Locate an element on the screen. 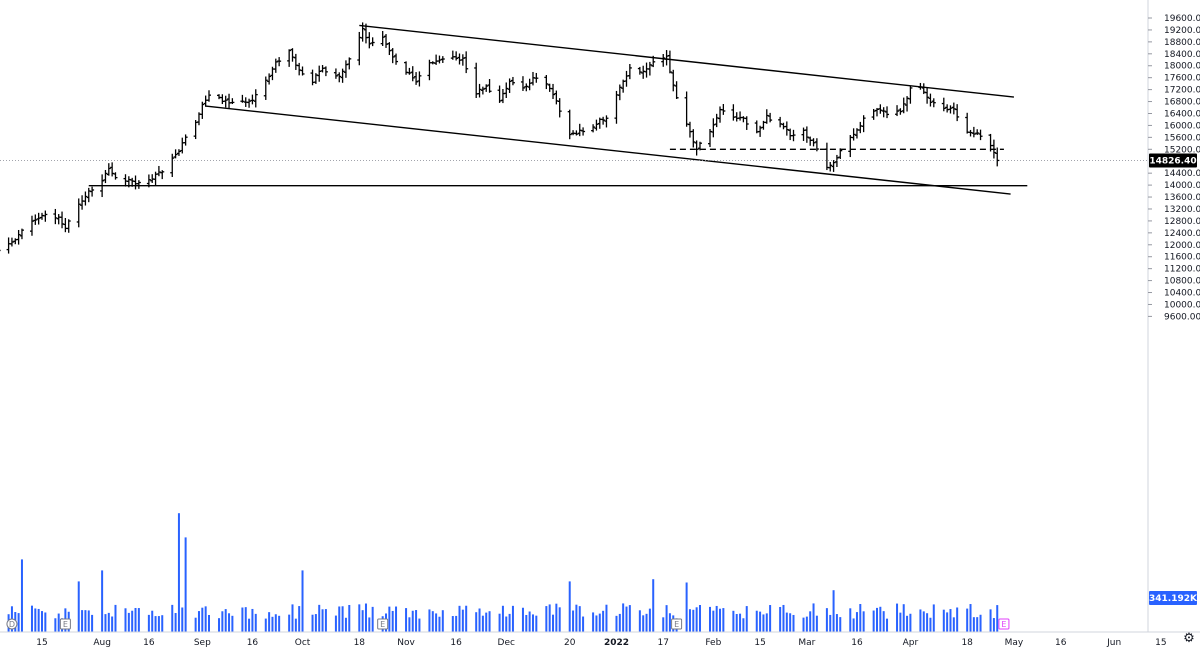 The image size is (1200, 648). price-tick-label: 19600.00 is located at coordinates (1182, 19).